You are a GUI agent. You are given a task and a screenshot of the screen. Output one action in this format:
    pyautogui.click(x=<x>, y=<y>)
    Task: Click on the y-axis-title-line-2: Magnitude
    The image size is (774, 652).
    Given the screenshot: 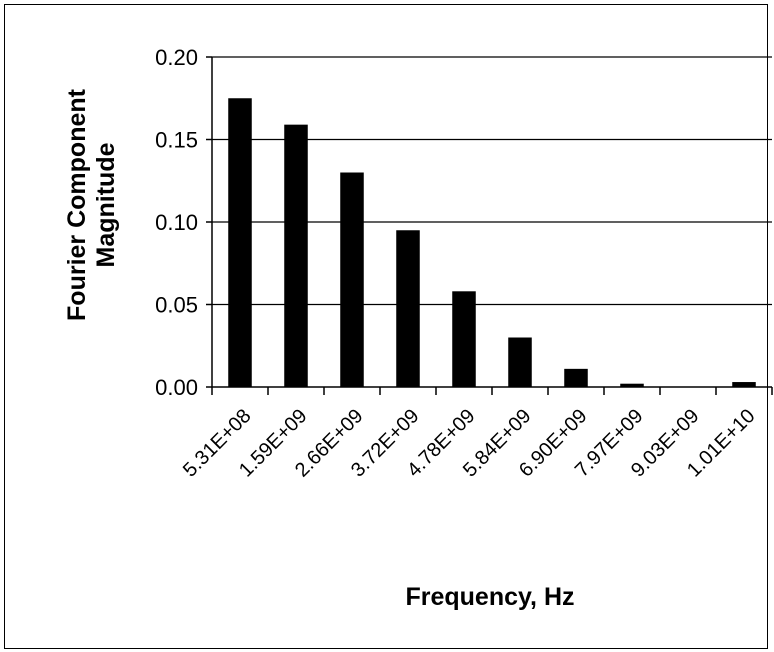 What is the action you would take?
    pyautogui.click(x=106, y=204)
    